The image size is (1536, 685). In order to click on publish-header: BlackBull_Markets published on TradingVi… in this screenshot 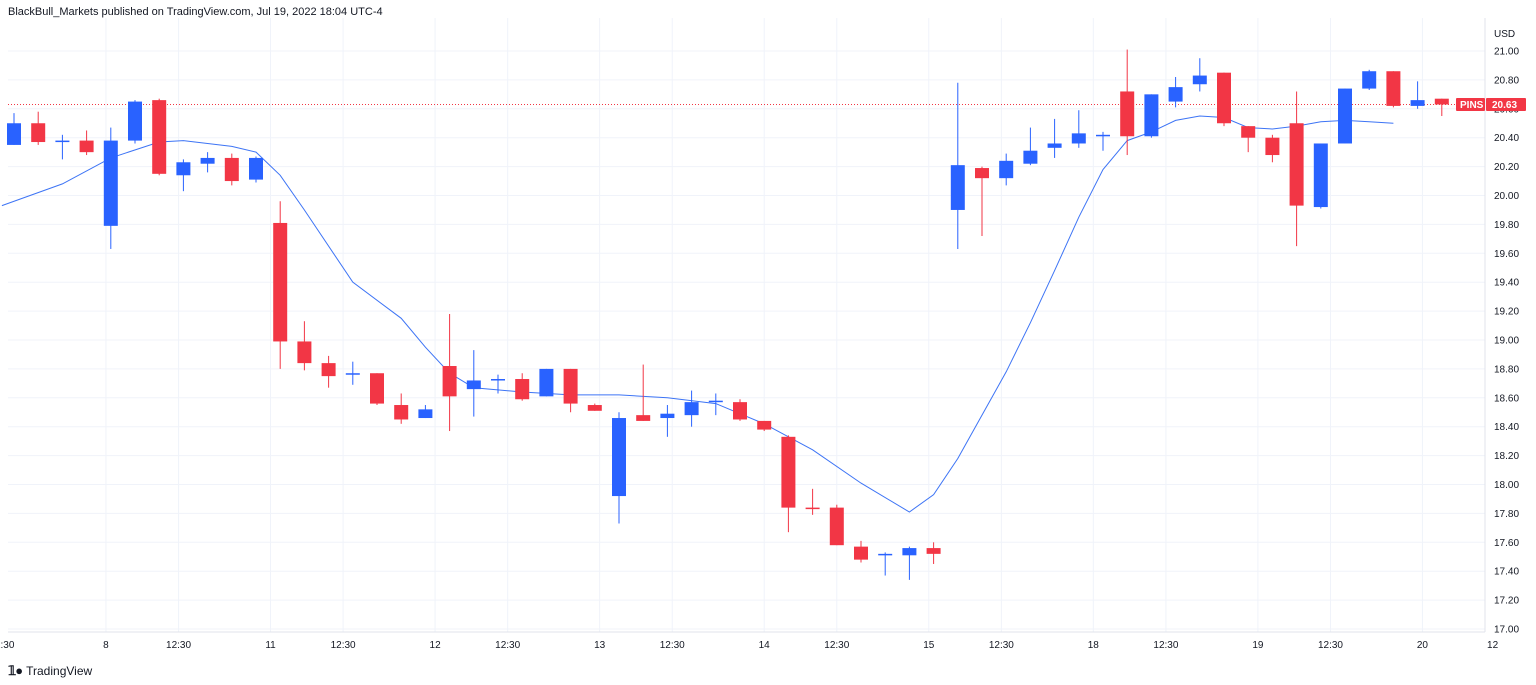, I will do `click(195, 12)`.